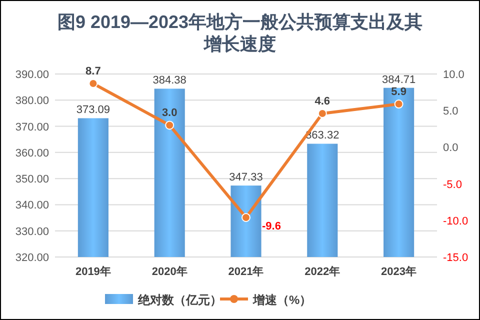  I want to click on data-label: -9.6, so click(271, 226).